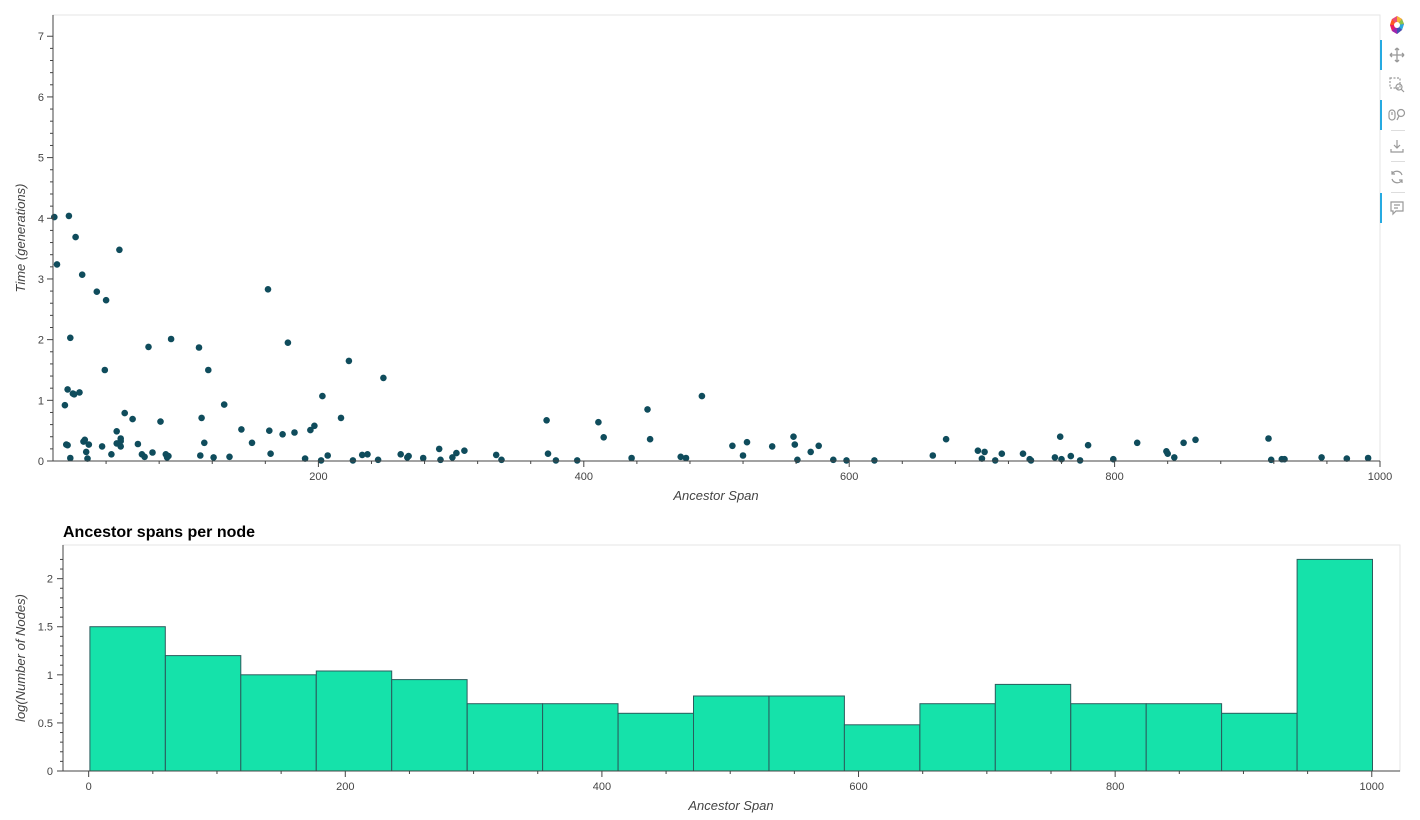 The height and width of the screenshot is (820, 1420). What do you see at coordinates (41, 462) in the screenshot?
I see `scatter-y-tick-label: 0` at bounding box center [41, 462].